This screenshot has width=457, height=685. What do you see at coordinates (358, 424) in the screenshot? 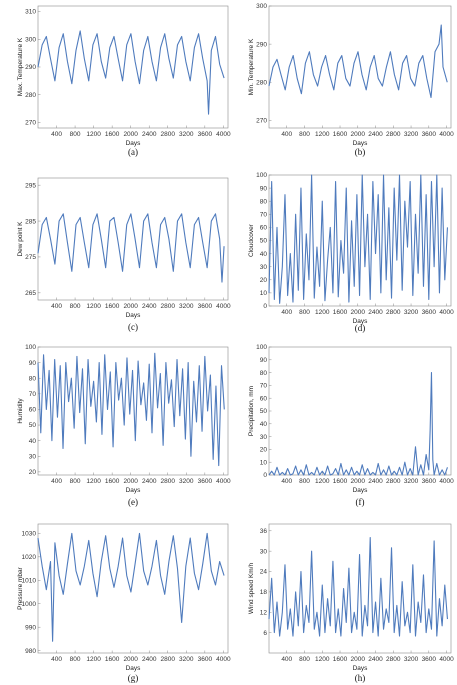
I see `series-line-f` at bounding box center [358, 424].